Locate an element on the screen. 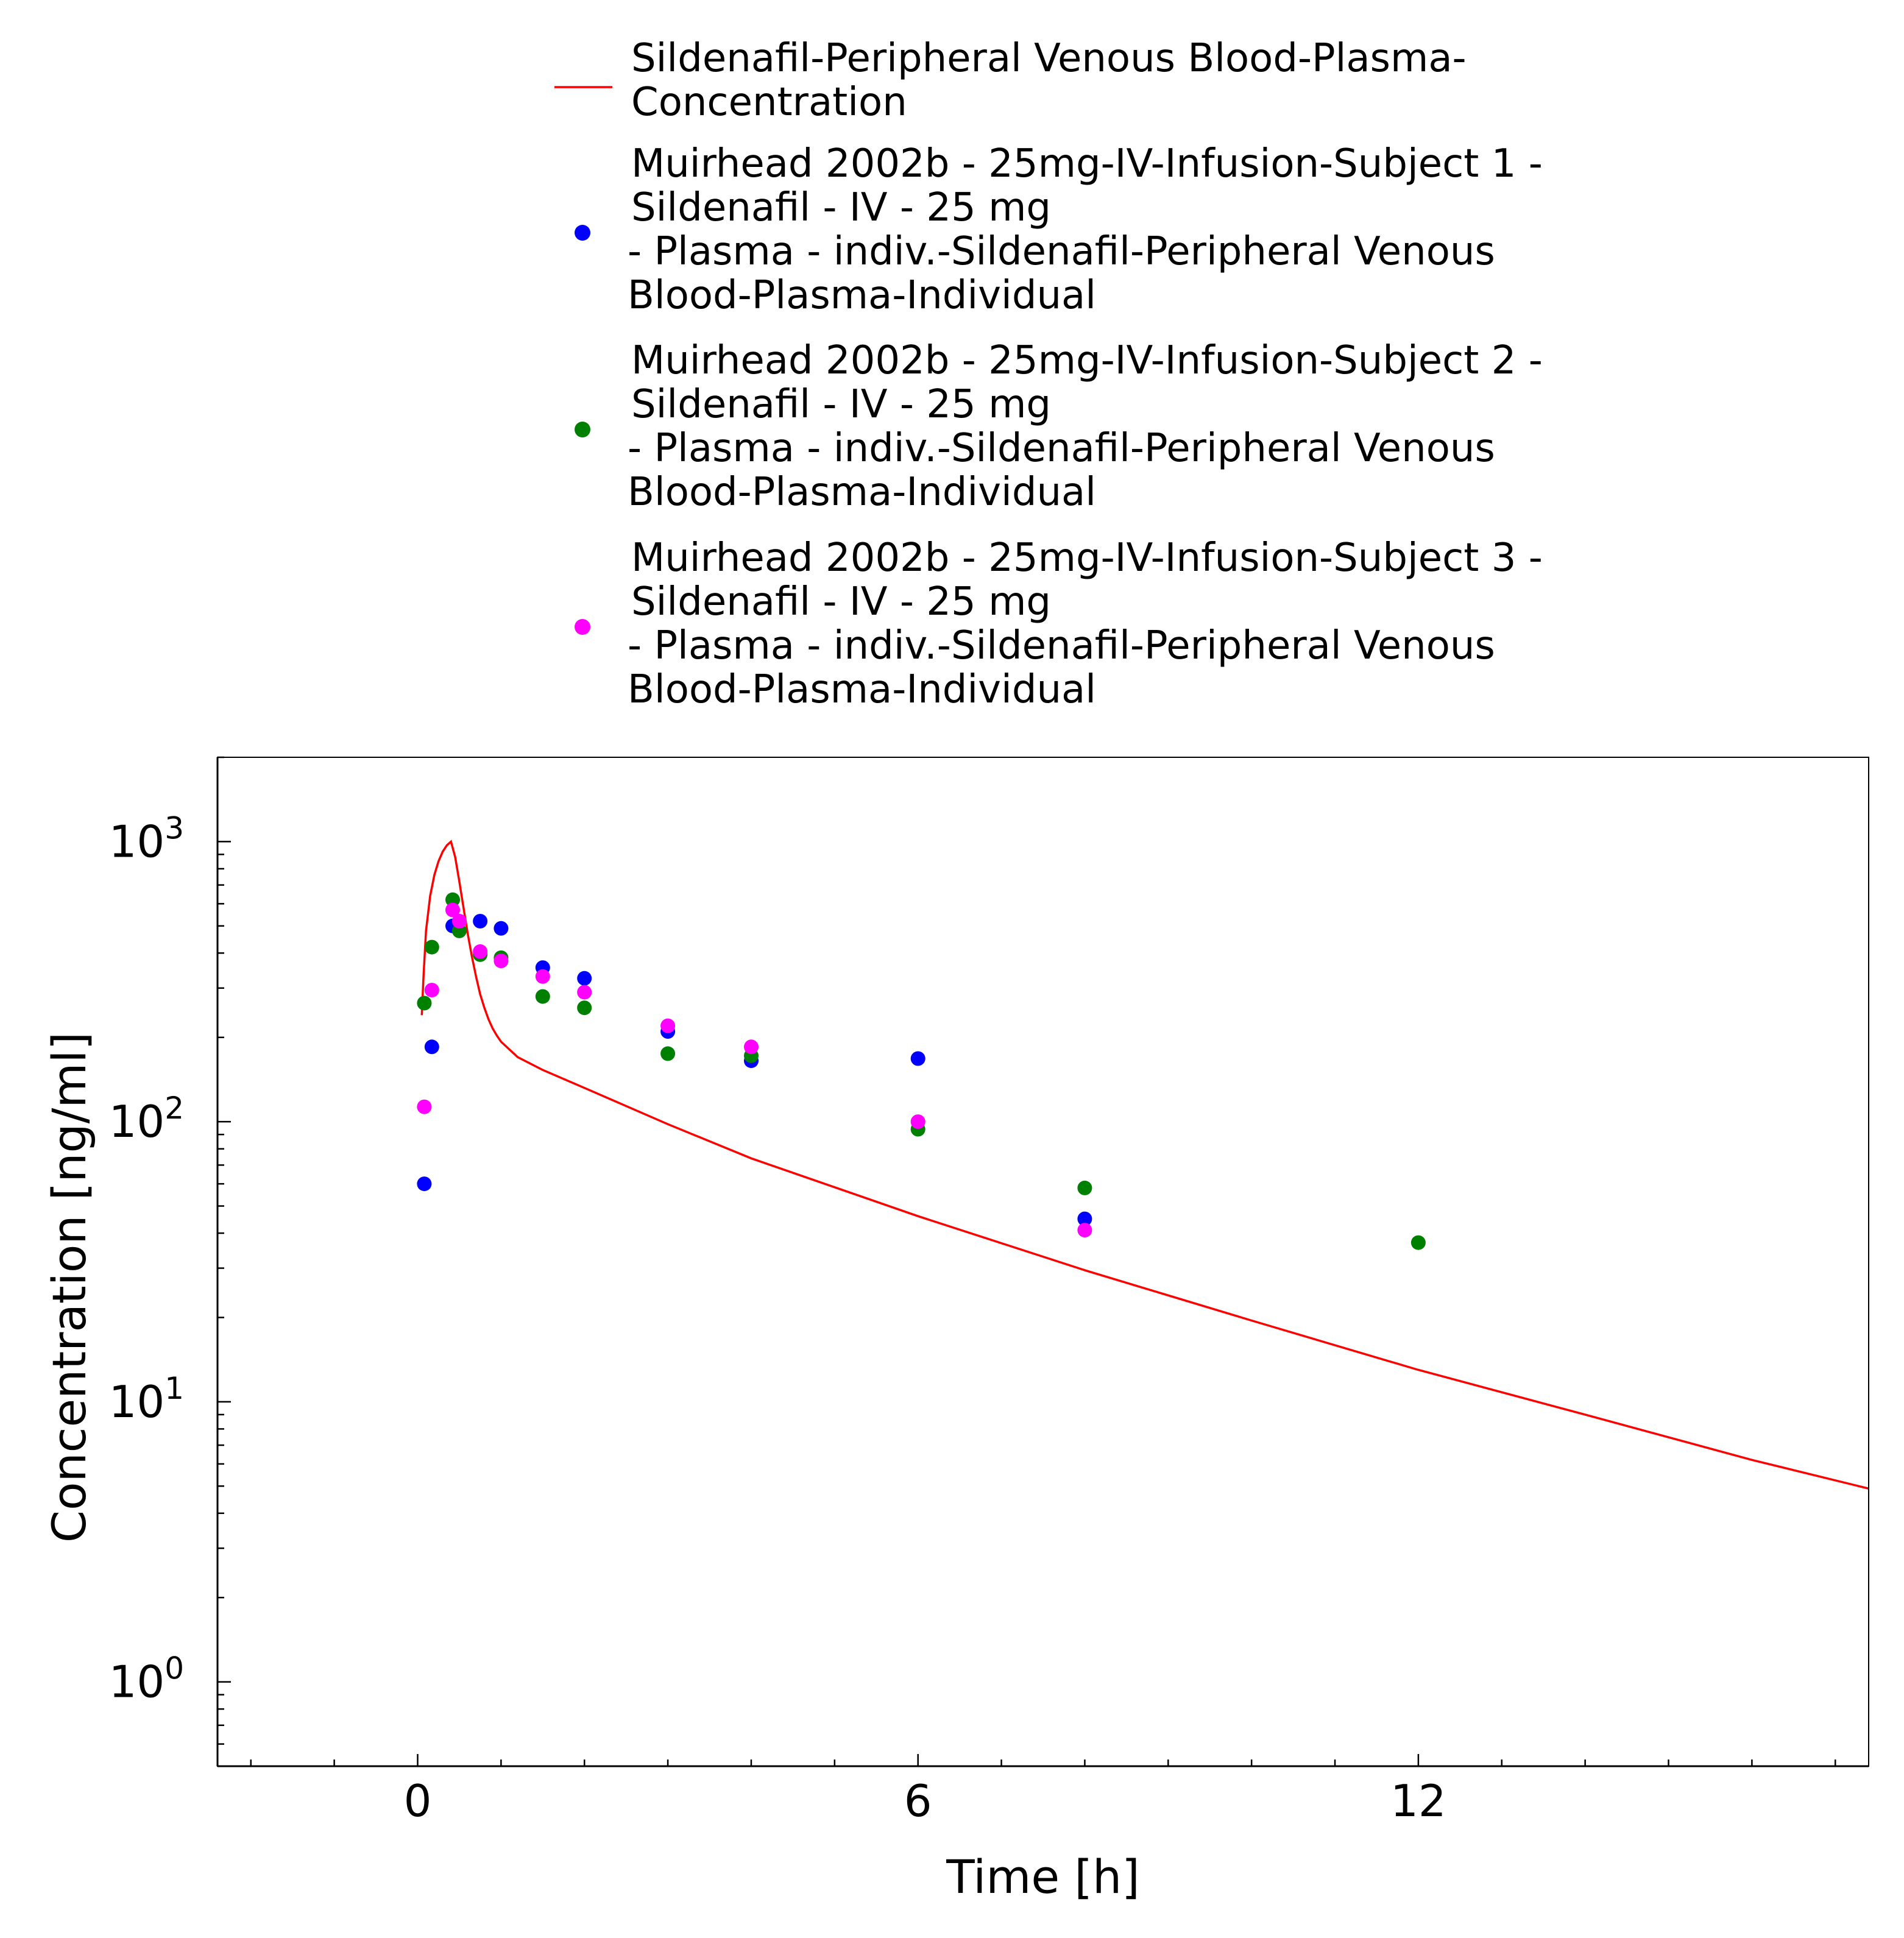  y-tick-label: 10⁰ is located at coordinates (146, 1679).